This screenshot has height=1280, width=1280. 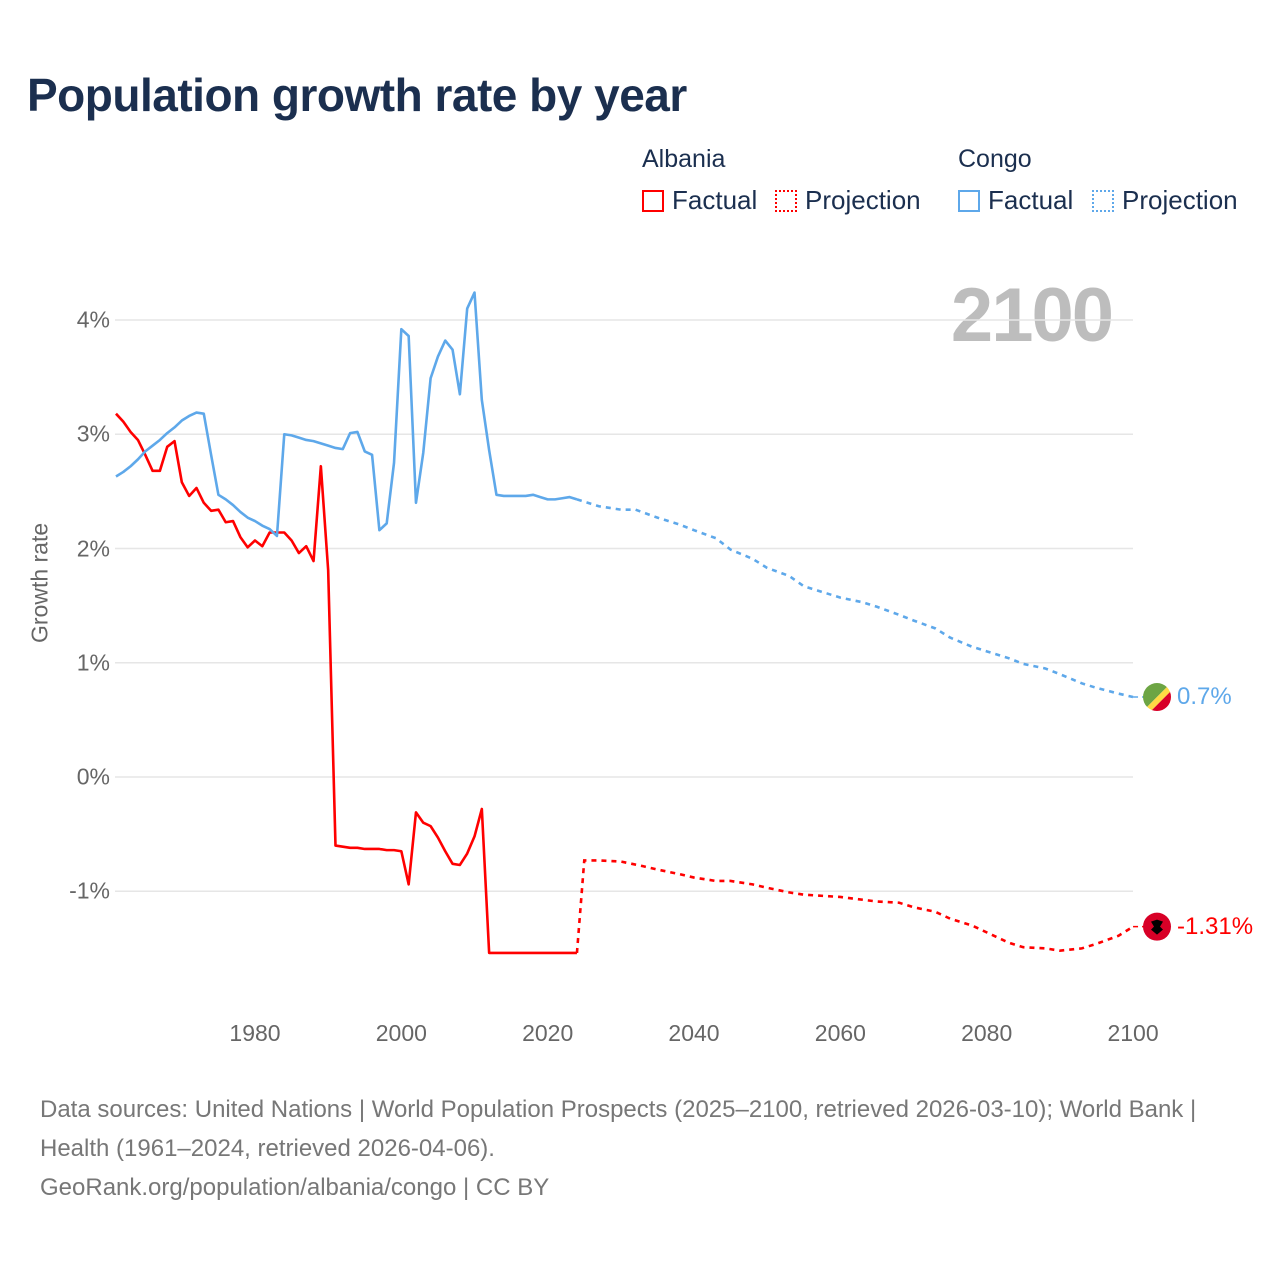 What do you see at coordinates (987, 1033) in the screenshot?
I see `x-tick-label: 2080` at bounding box center [987, 1033].